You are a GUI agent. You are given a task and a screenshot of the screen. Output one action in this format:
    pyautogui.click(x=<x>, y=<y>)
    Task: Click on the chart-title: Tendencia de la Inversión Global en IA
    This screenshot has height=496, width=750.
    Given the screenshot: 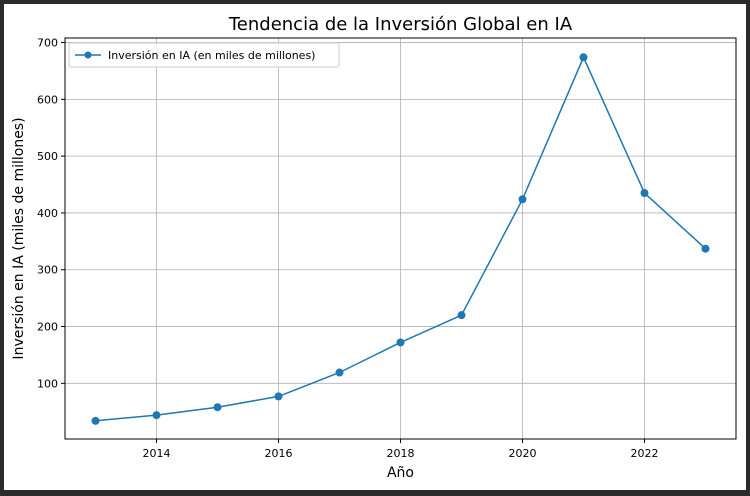 What is the action you would take?
    pyautogui.click(x=400, y=24)
    